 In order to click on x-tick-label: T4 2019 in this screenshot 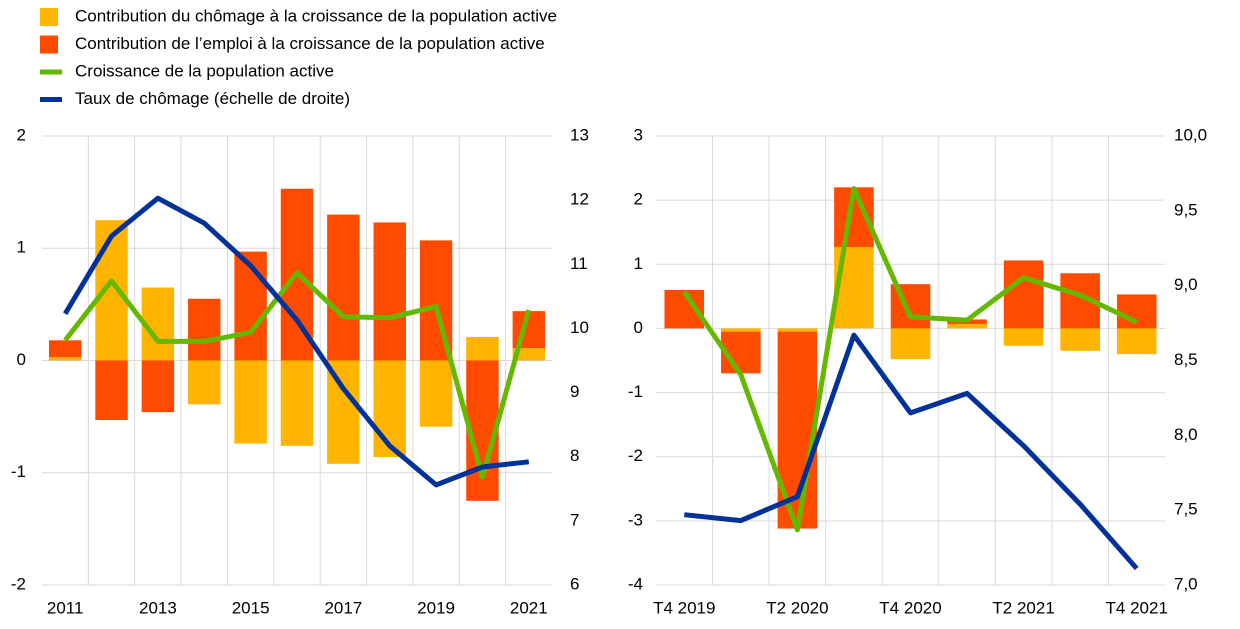, I will do `click(684, 607)`.